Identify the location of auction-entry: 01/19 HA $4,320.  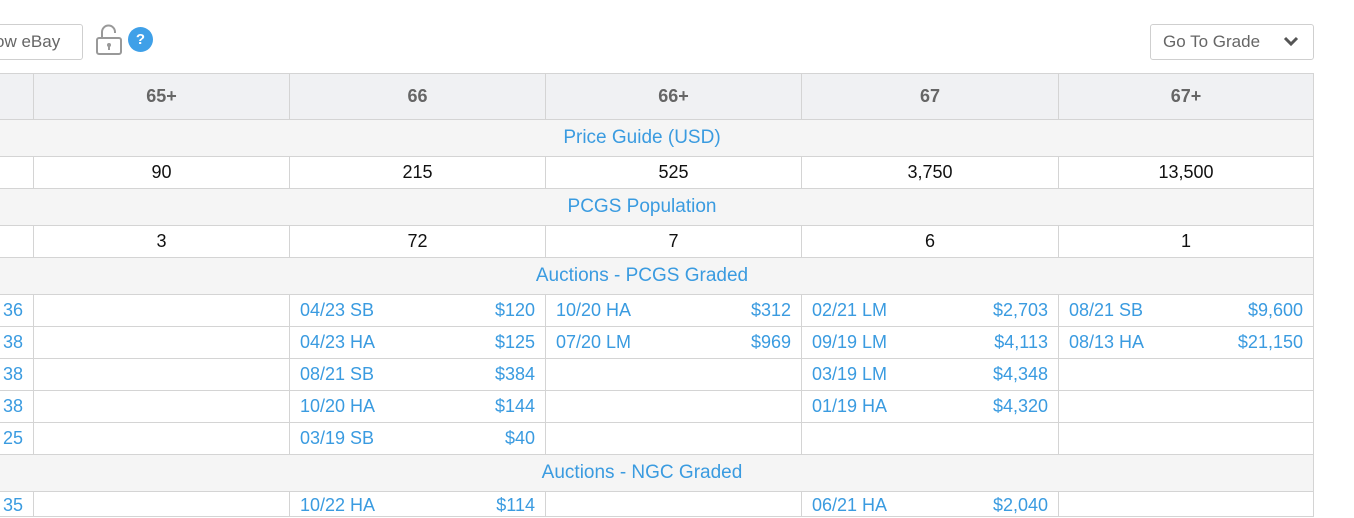
(930, 406).